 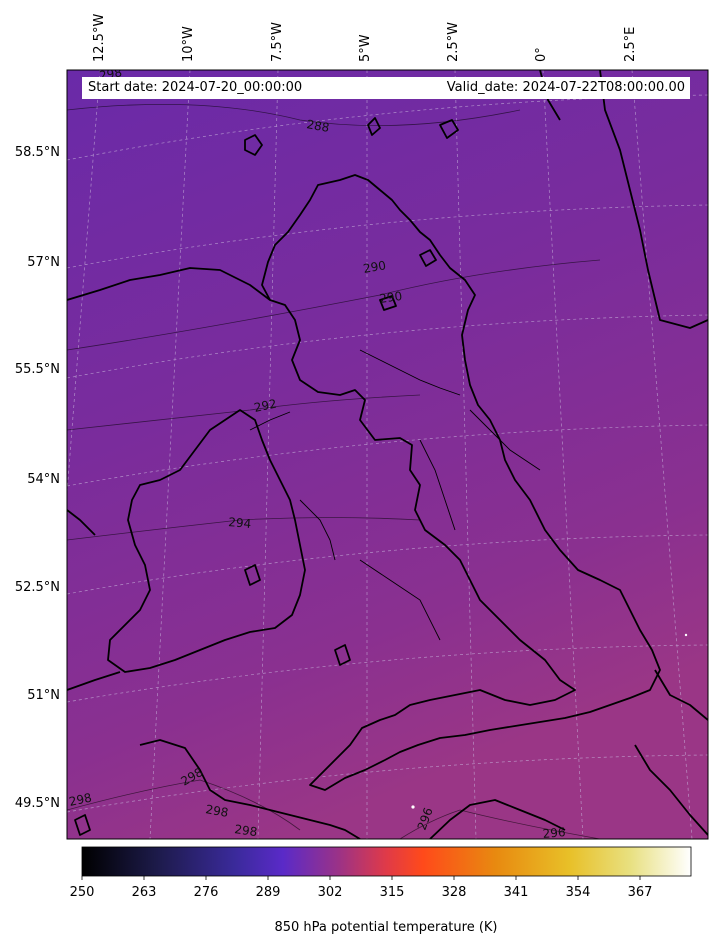 I want to click on lon-label: 5°W, so click(x=365, y=48).